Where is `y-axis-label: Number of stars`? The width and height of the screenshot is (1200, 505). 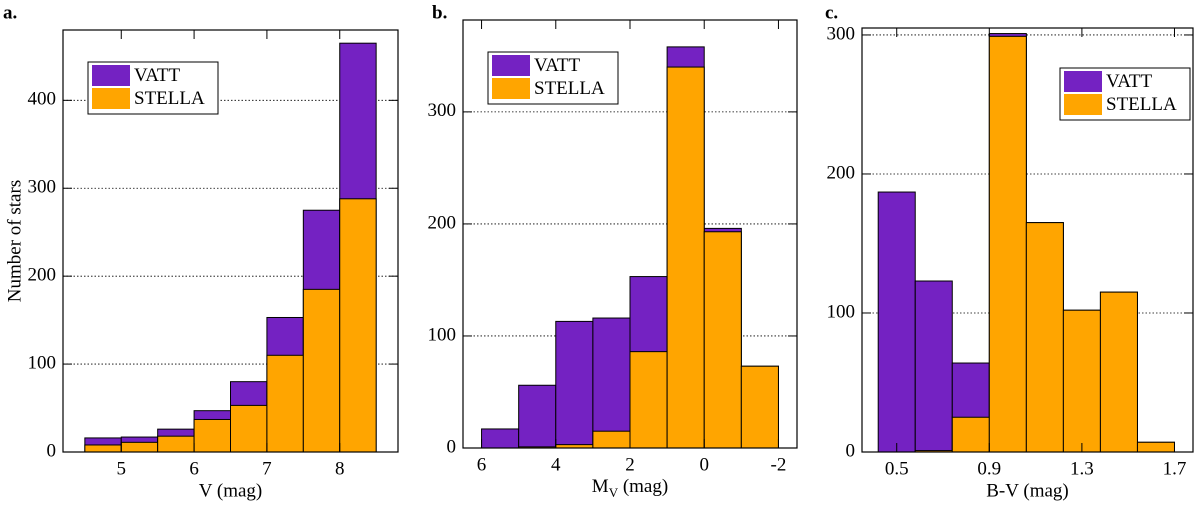
y-axis-label: Number of stars is located at coordinates (14, 241).